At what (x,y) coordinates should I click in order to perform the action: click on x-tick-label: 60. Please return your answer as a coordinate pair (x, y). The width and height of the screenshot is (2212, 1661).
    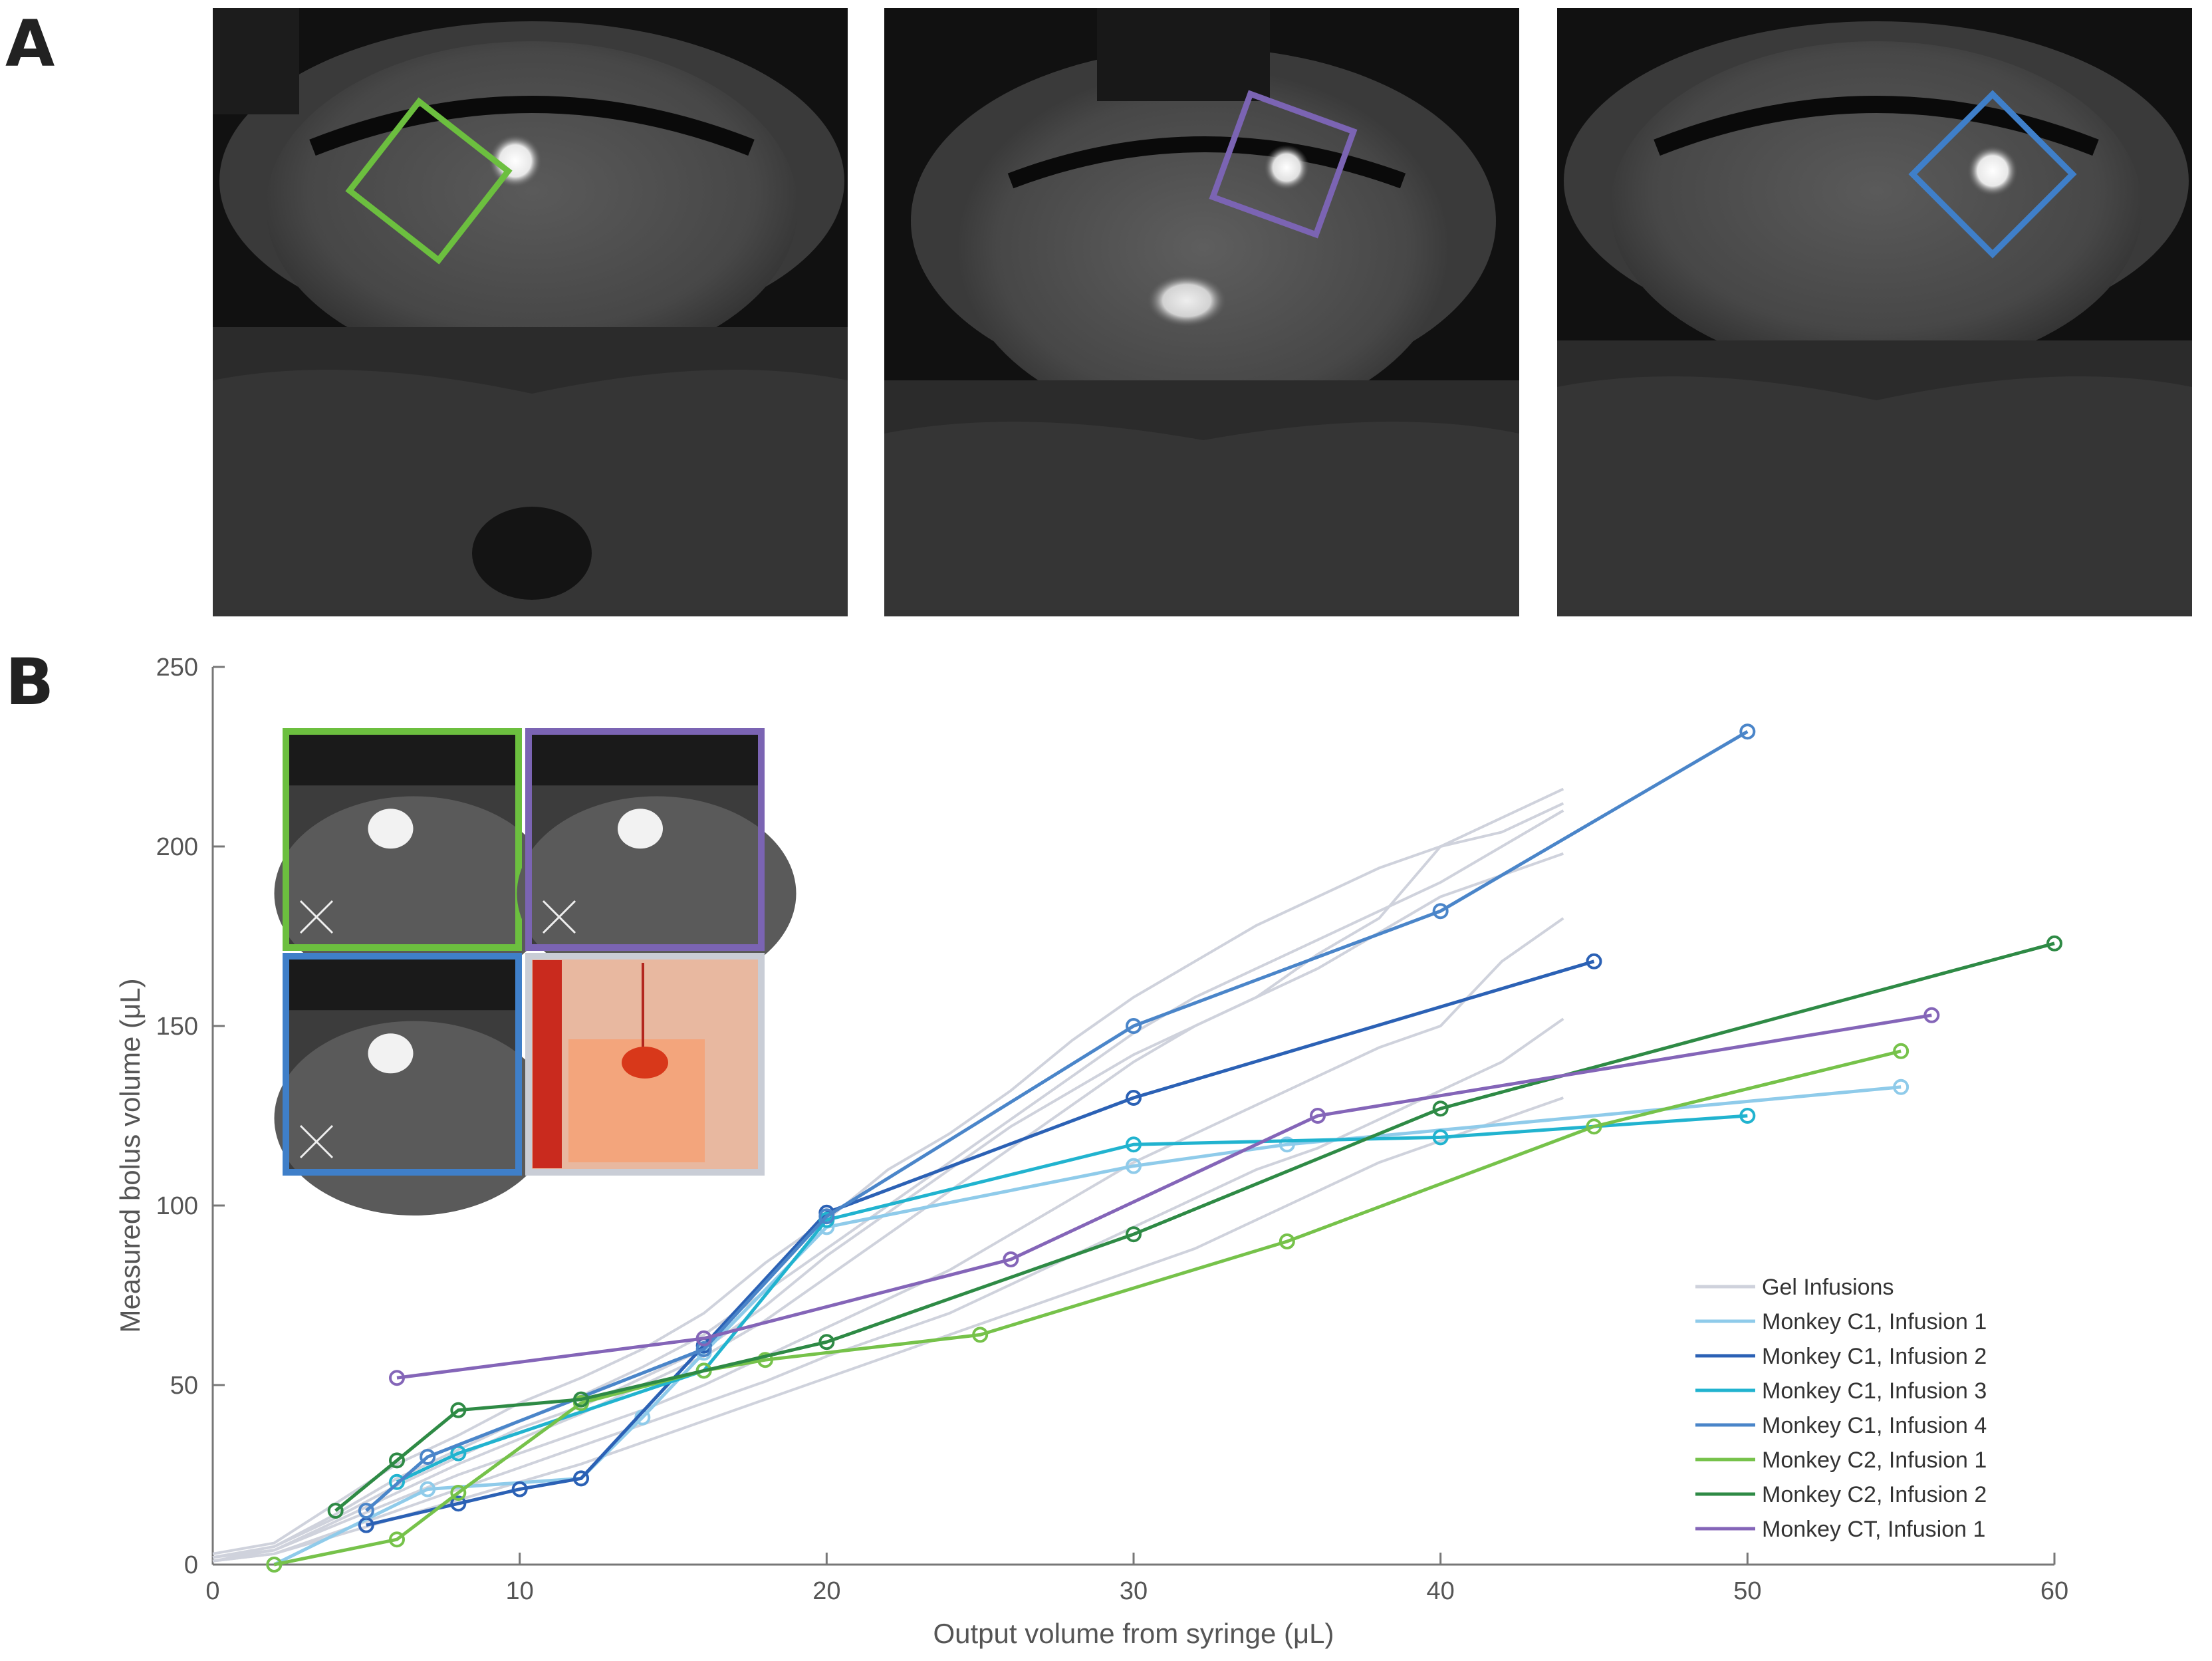
    Looking at the image, I should click on (2054, 1591).